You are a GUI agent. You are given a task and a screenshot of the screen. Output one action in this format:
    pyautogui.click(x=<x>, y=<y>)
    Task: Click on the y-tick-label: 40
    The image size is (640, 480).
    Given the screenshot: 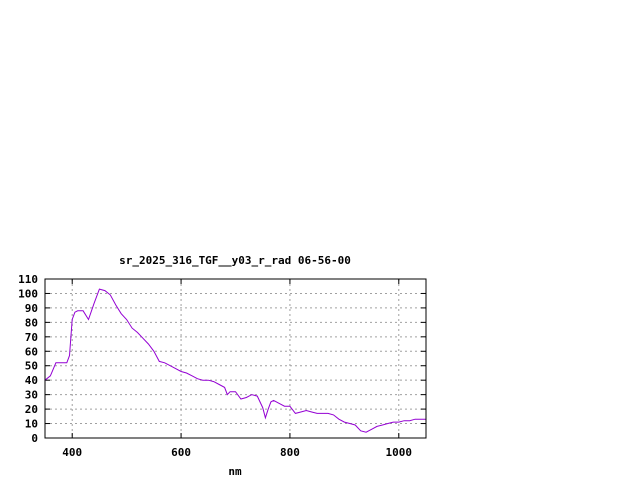 What is the action you would take?
    pyautogui.click(x=31, y=380)
    